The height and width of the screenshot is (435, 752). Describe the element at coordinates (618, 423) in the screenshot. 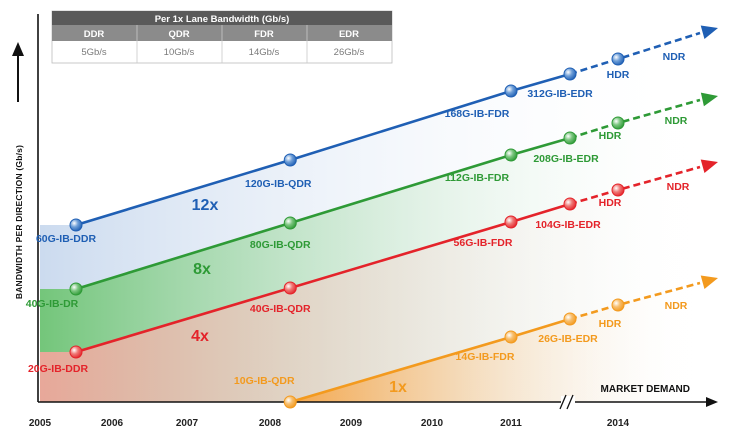

I see `x-tick-label: 2014` at that location.